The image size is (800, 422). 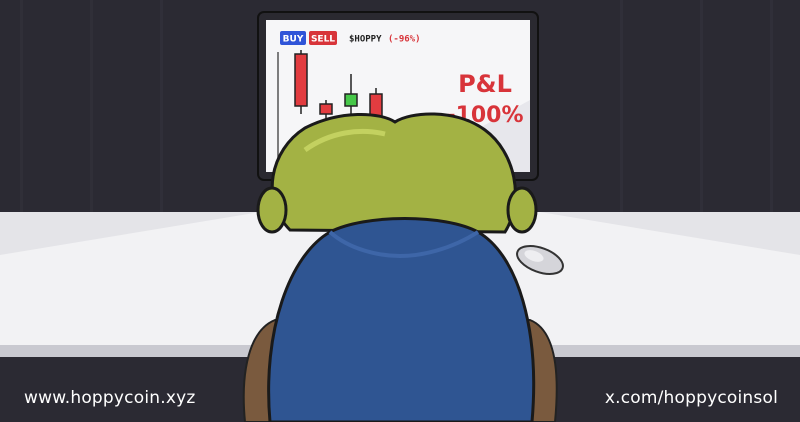 What do you see at coordinates (404, 40) in the screenshot?
I see `ticker-change: (-96%)` at bounding box center [404, 40].